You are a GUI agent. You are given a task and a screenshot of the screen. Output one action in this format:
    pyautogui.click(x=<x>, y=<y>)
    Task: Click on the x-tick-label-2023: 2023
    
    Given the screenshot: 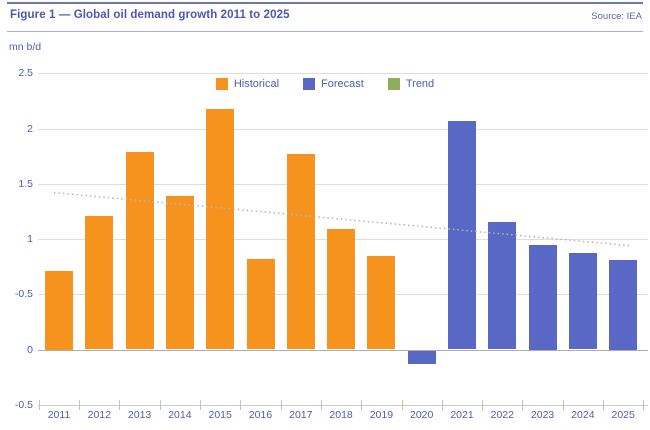 What is the action you would take?
    pyautogui.click(x=542, y=415)
    